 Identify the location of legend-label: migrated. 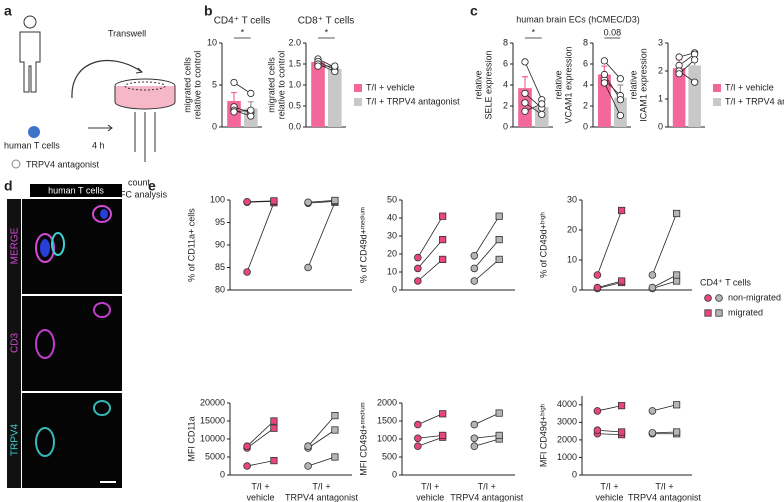
(745, 312).